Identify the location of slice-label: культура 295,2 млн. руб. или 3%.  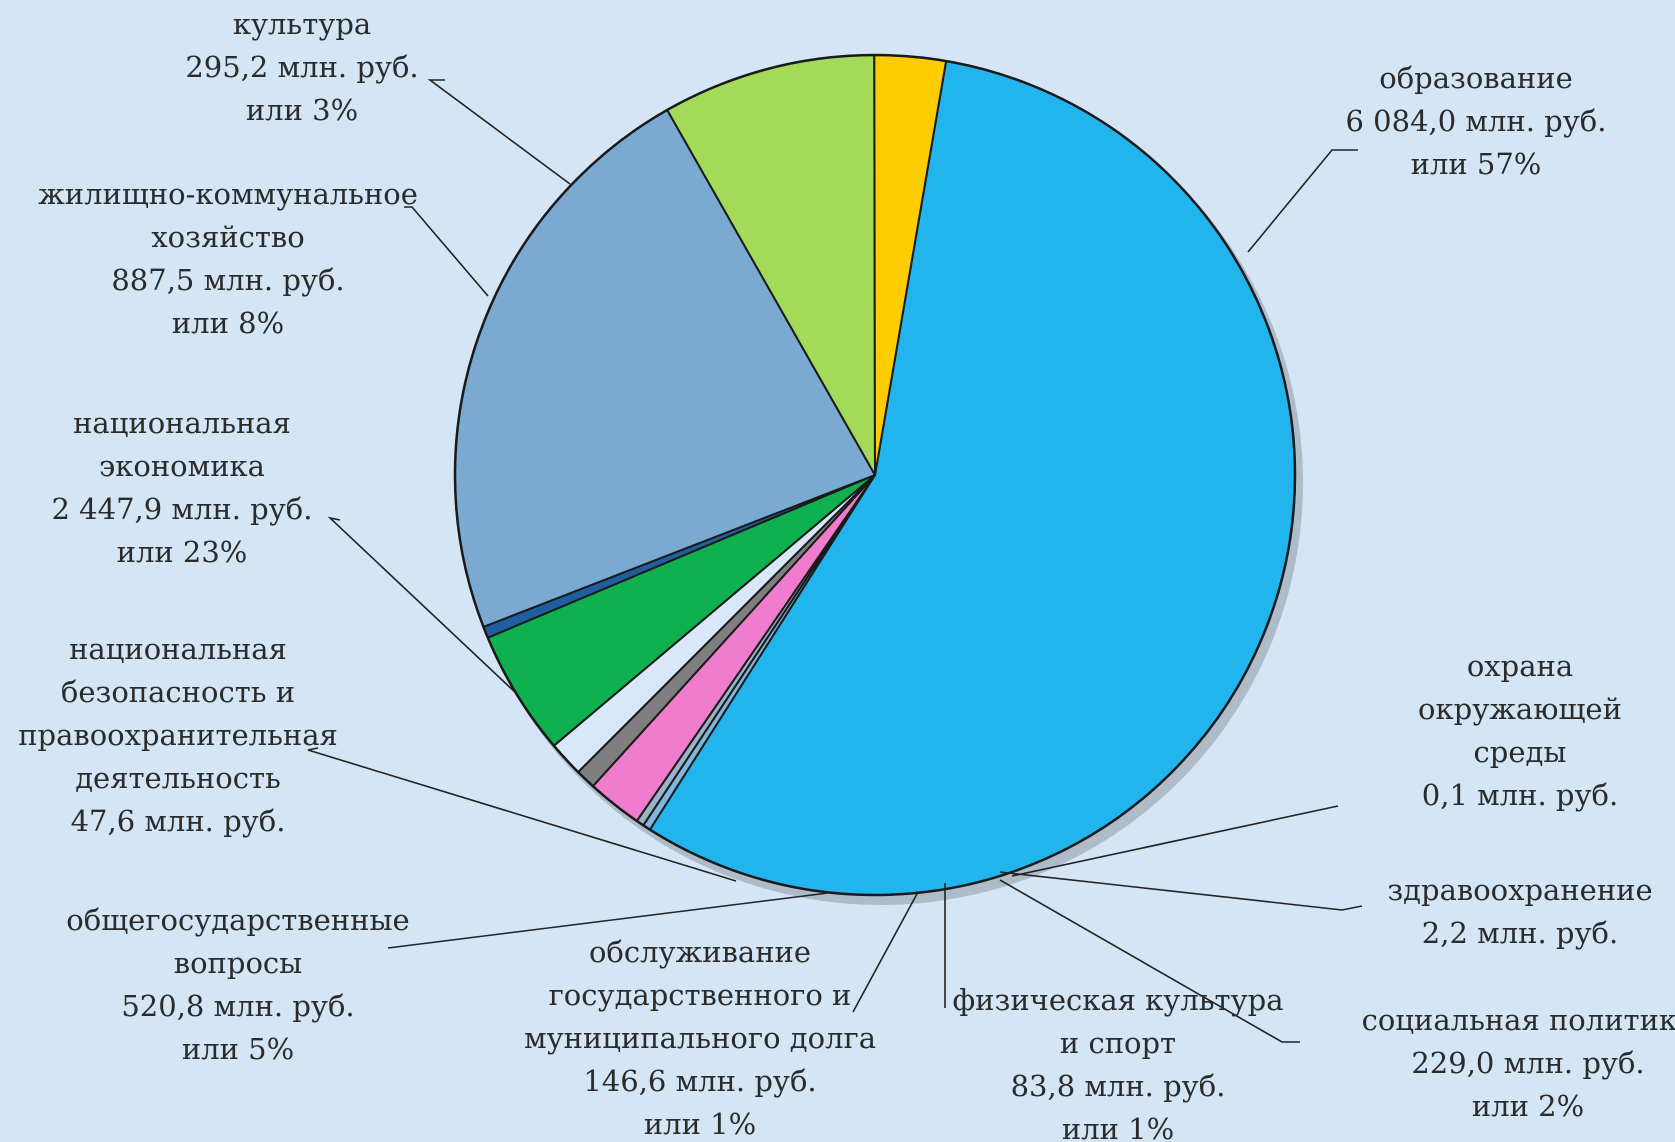
(301, 67).